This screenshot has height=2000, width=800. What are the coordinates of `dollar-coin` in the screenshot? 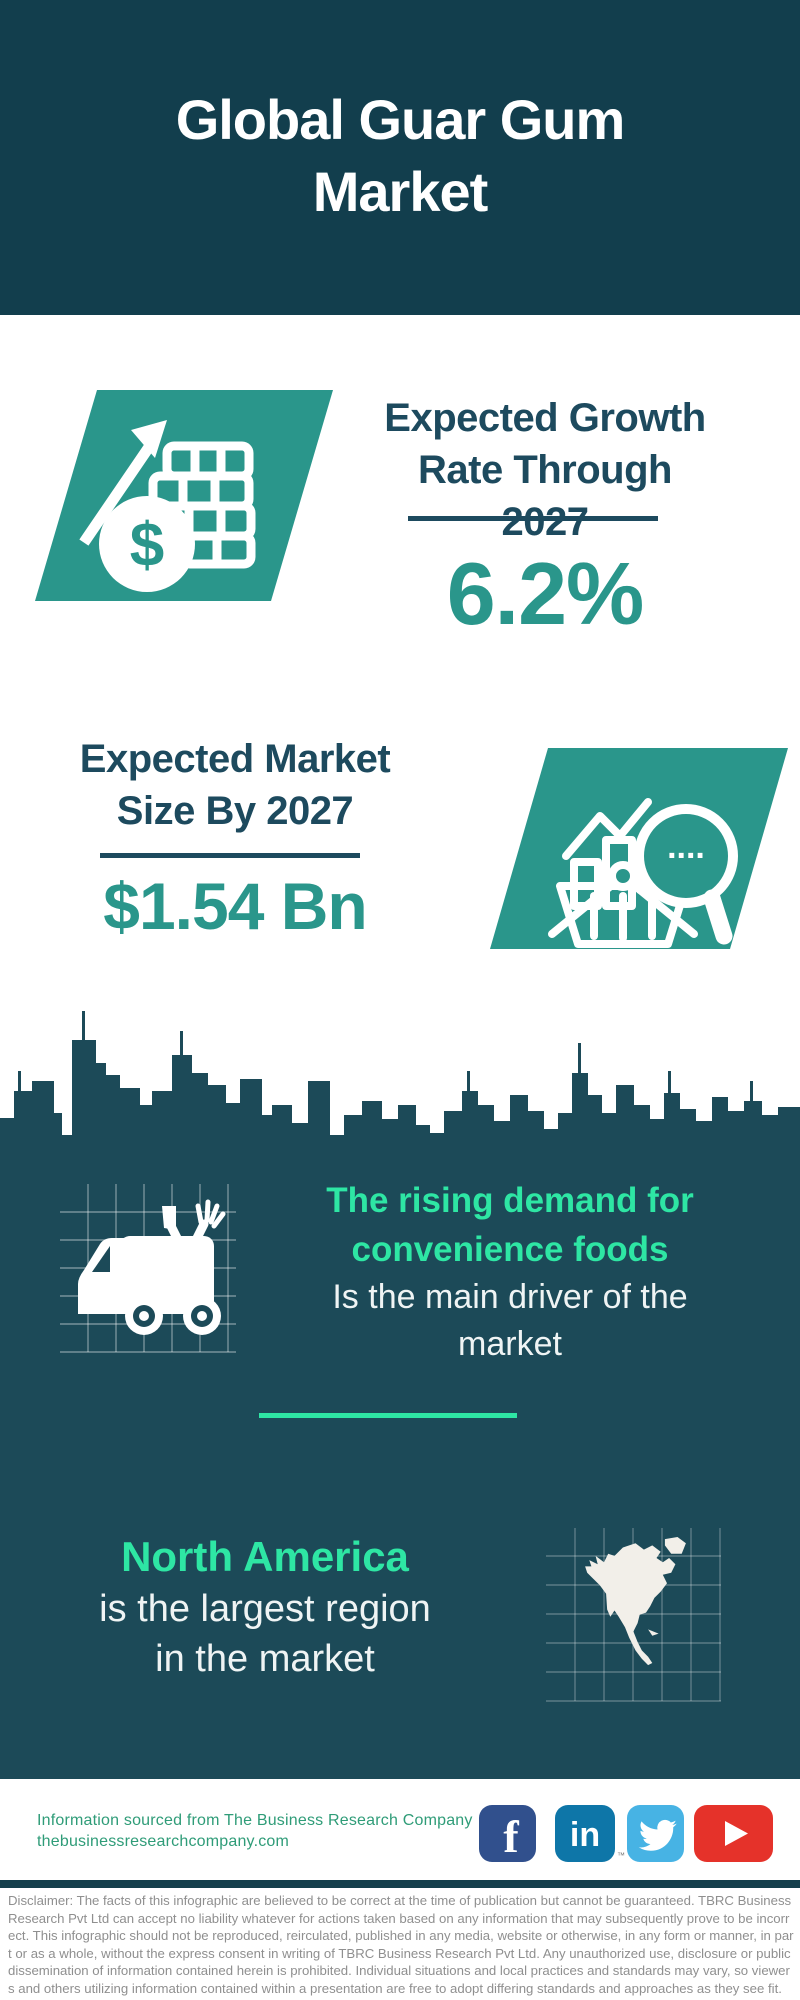 It's located at (147, 544).